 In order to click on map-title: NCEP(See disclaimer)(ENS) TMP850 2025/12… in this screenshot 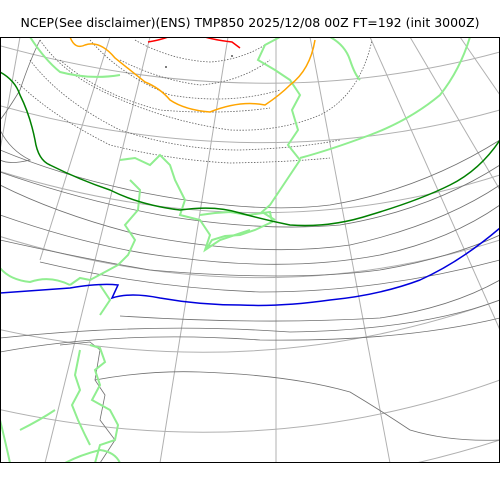, I will do `click(250, 22)`.